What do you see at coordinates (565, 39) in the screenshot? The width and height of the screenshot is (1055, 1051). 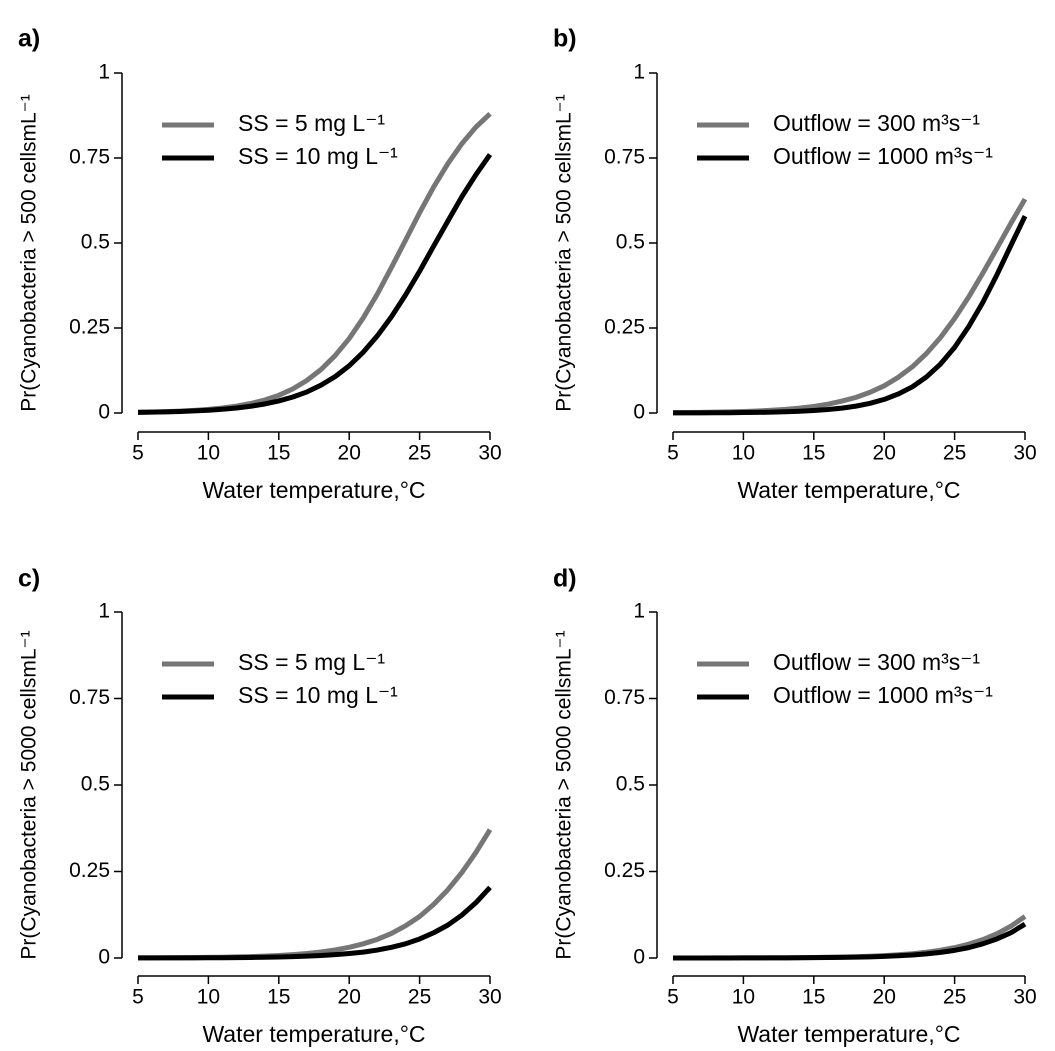 I see `panel-label: b)` at bounding box center [565, 39].